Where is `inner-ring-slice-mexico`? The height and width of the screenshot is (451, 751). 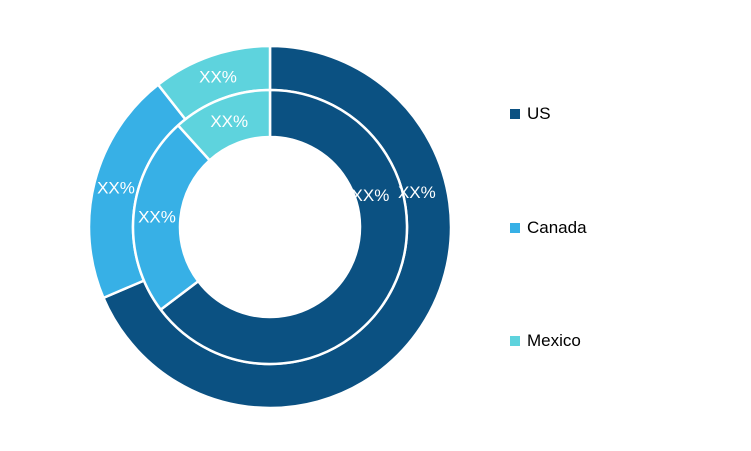
inner-ring-slice-mexico is located at coordinates (224, 125).